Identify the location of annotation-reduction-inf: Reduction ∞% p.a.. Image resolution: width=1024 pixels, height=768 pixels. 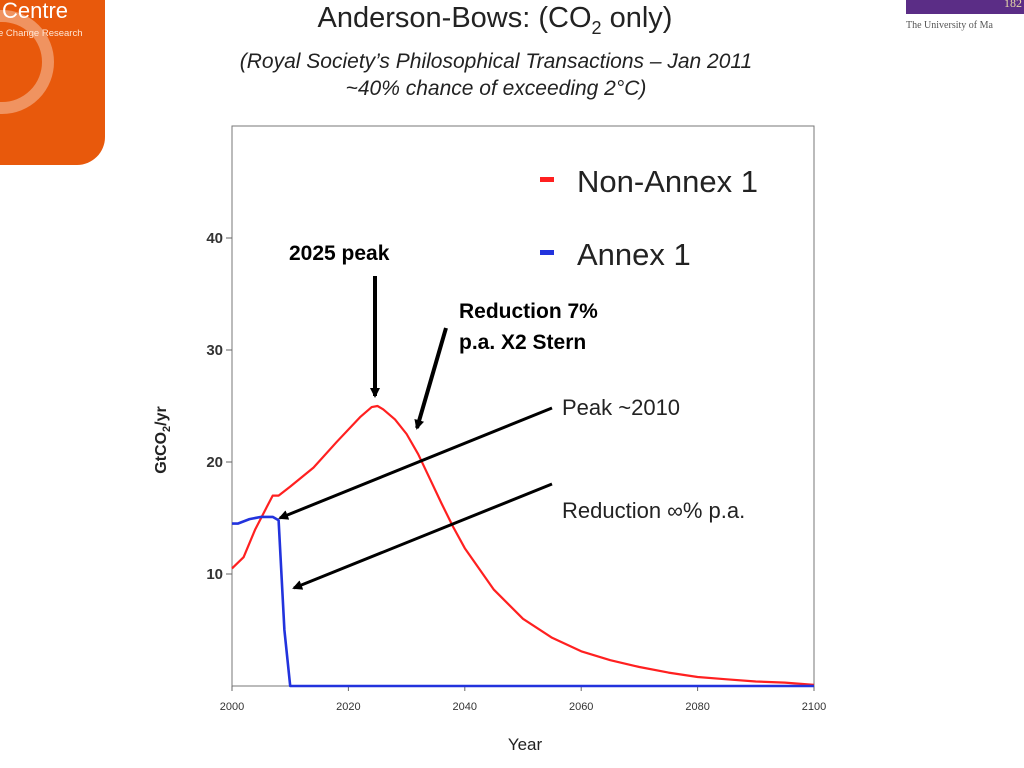
(653, 510).